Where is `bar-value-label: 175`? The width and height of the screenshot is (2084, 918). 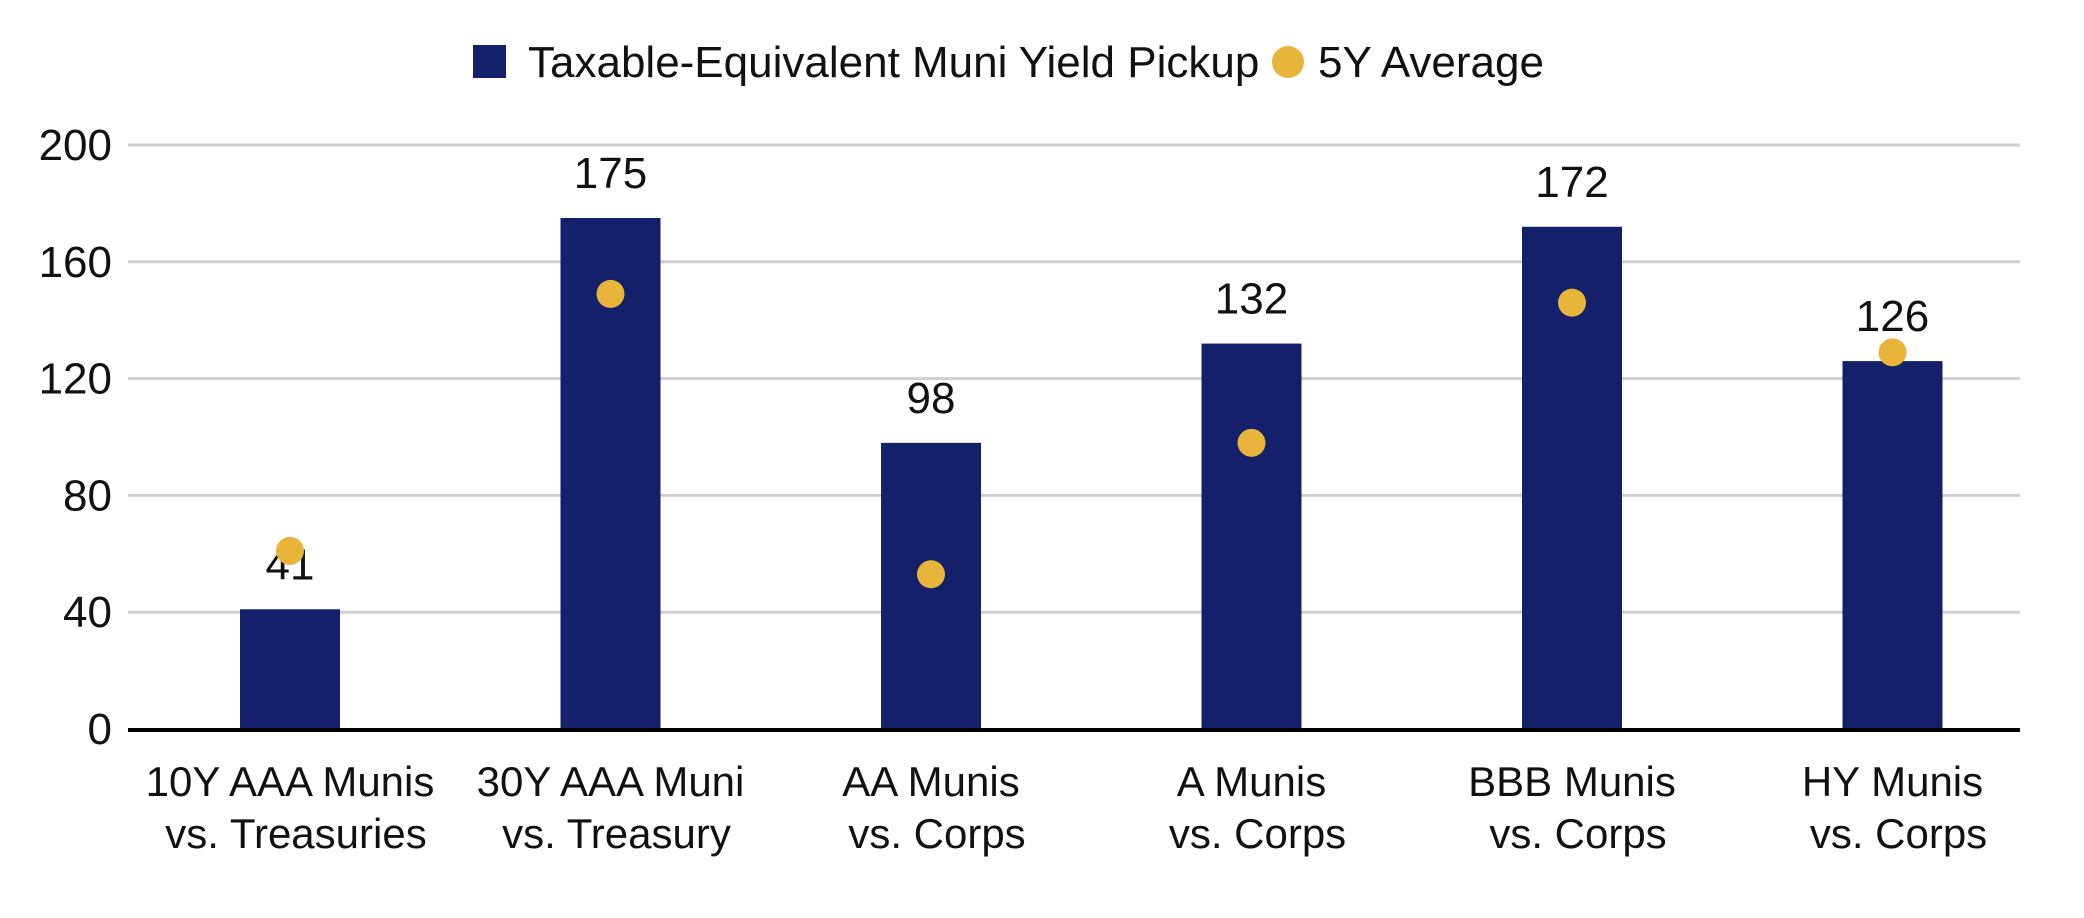
bar-value-label: 175 is located at coordinates (610, 173).